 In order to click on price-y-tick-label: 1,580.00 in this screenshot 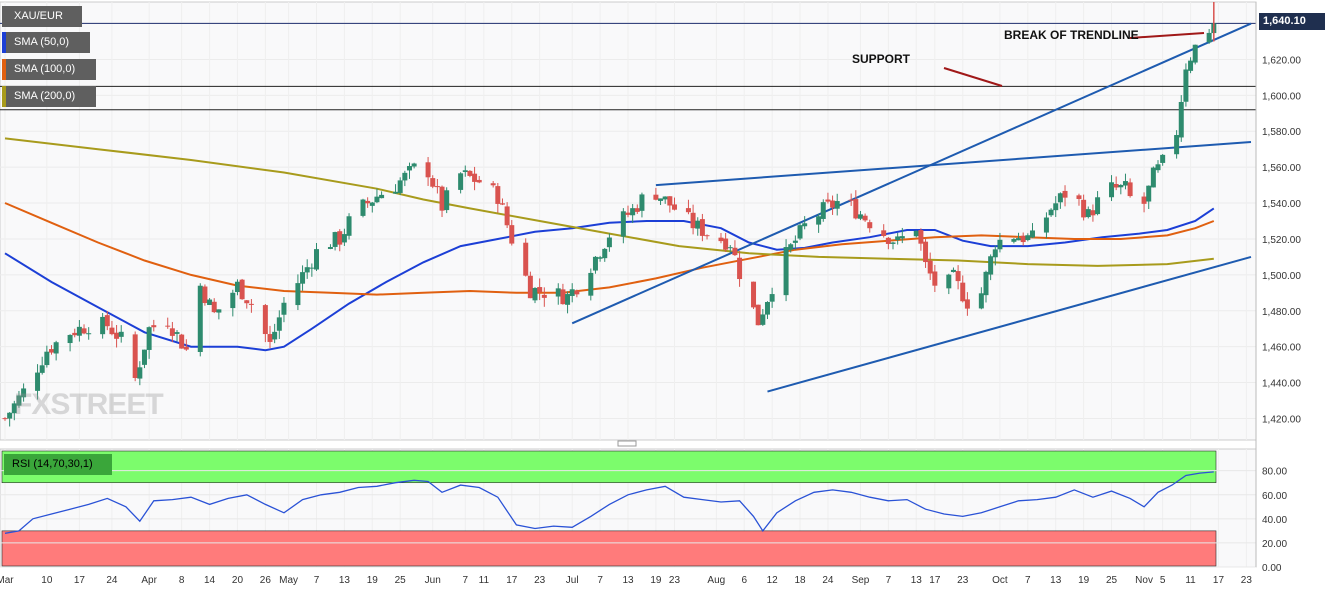, I will do `click(1281, 132)`.